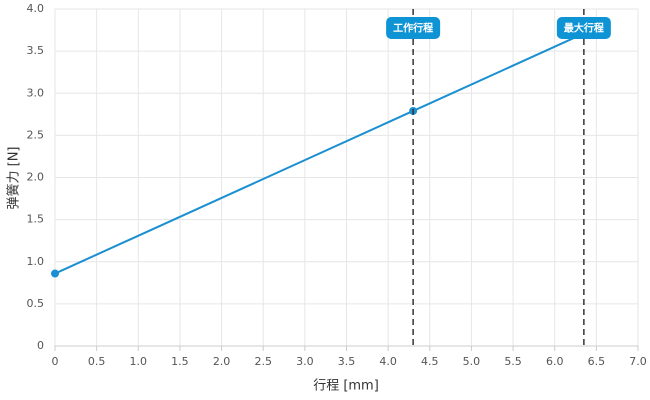 This screenshot has height=400, width=650. Describe the element at coordinates (263, 361) in the screenshot. I see `x-tick-label: 2.5` at that location.